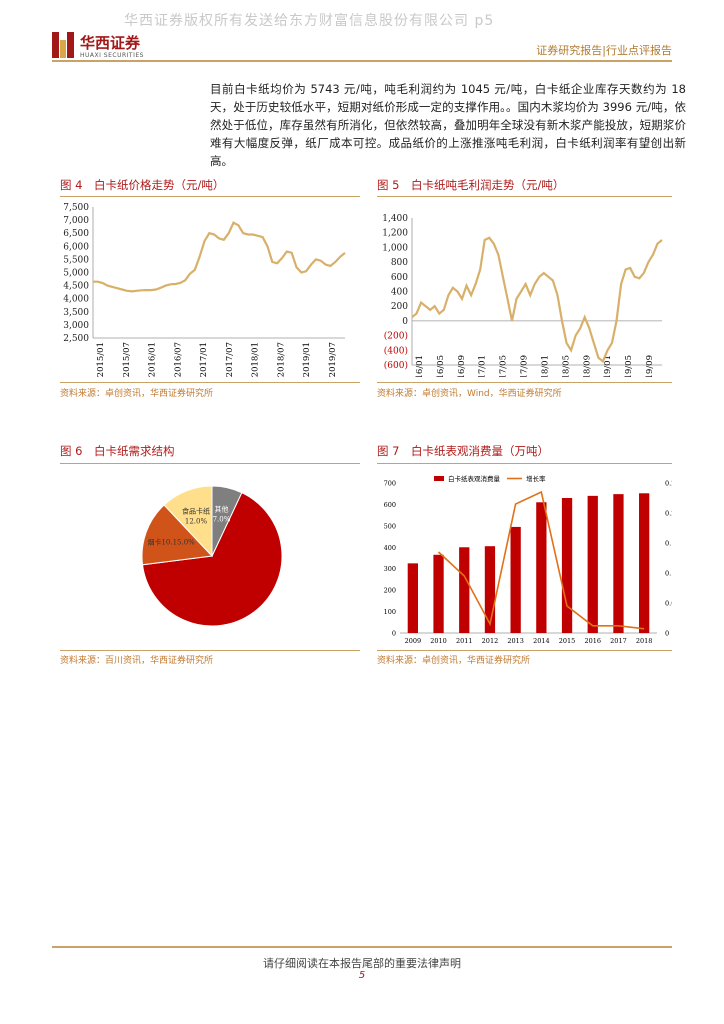  What do you see at coordinates (219, 257) in the screenshot?
I see `series-line` at bounding box center [219, 257].